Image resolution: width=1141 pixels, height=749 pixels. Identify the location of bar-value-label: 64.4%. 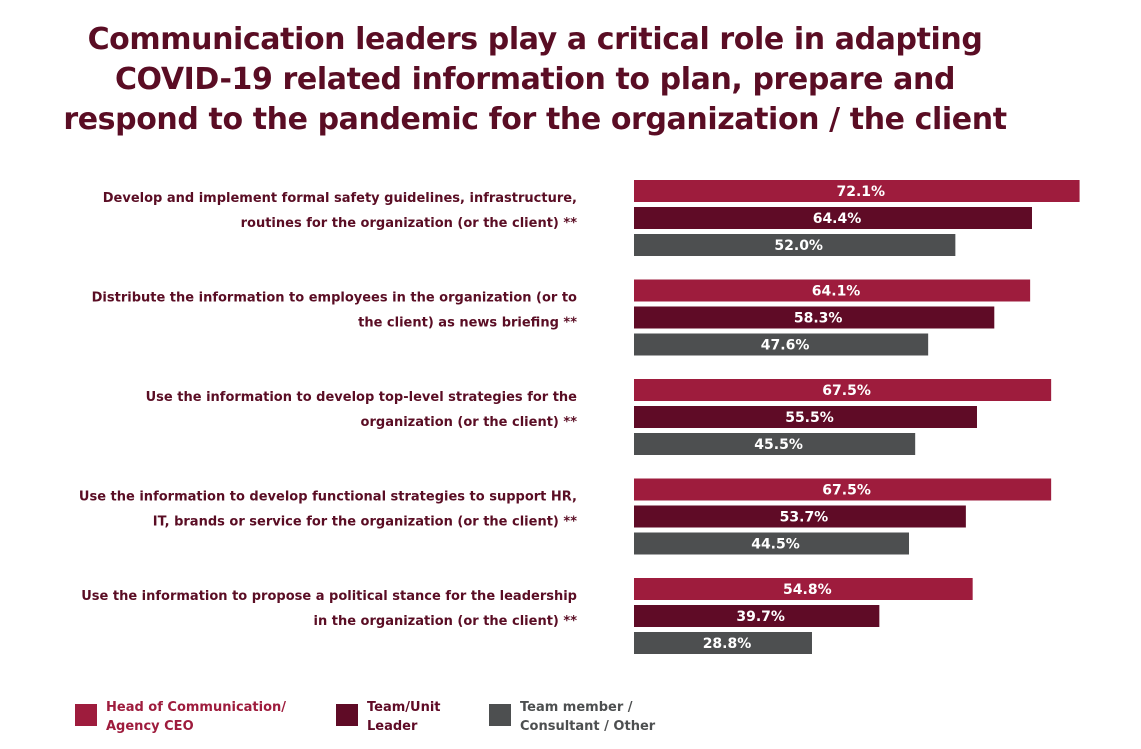
(837, 219).